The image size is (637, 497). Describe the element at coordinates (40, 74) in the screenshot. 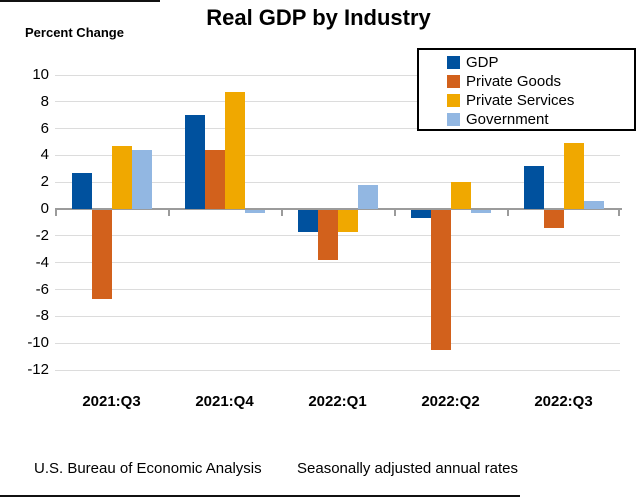

I see `y-tick-label: 10` at that location.